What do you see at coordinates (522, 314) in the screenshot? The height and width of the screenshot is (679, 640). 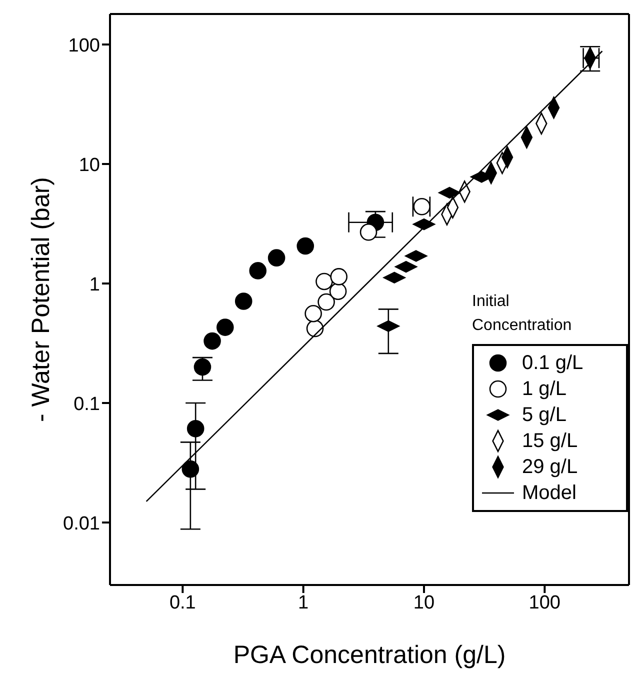 I see `legend-title: Initial Concentration` at bounding box center [522, 314].